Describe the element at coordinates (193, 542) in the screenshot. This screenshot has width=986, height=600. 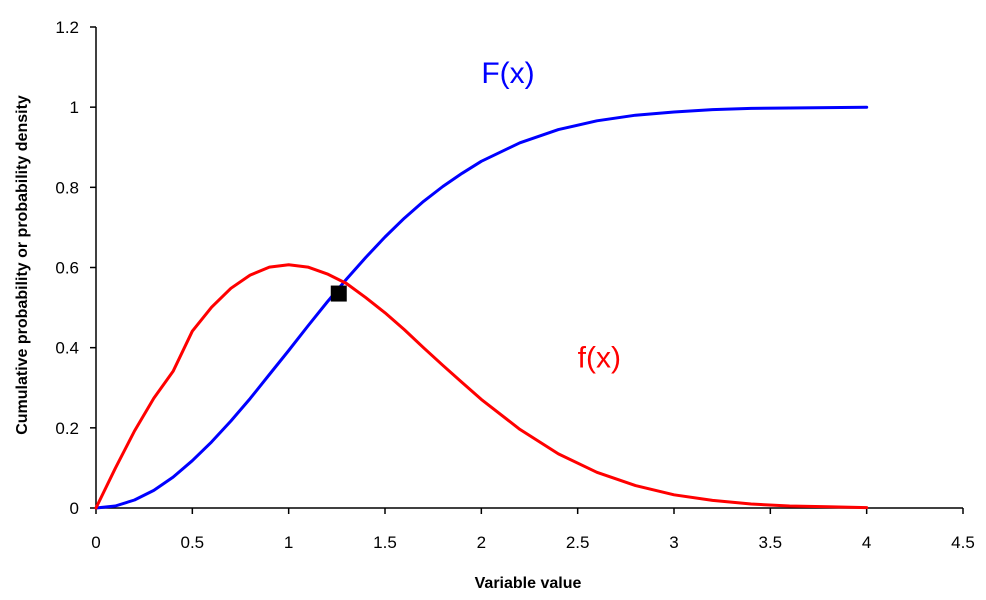
I see `x-tick-label: 0.5` at that location.